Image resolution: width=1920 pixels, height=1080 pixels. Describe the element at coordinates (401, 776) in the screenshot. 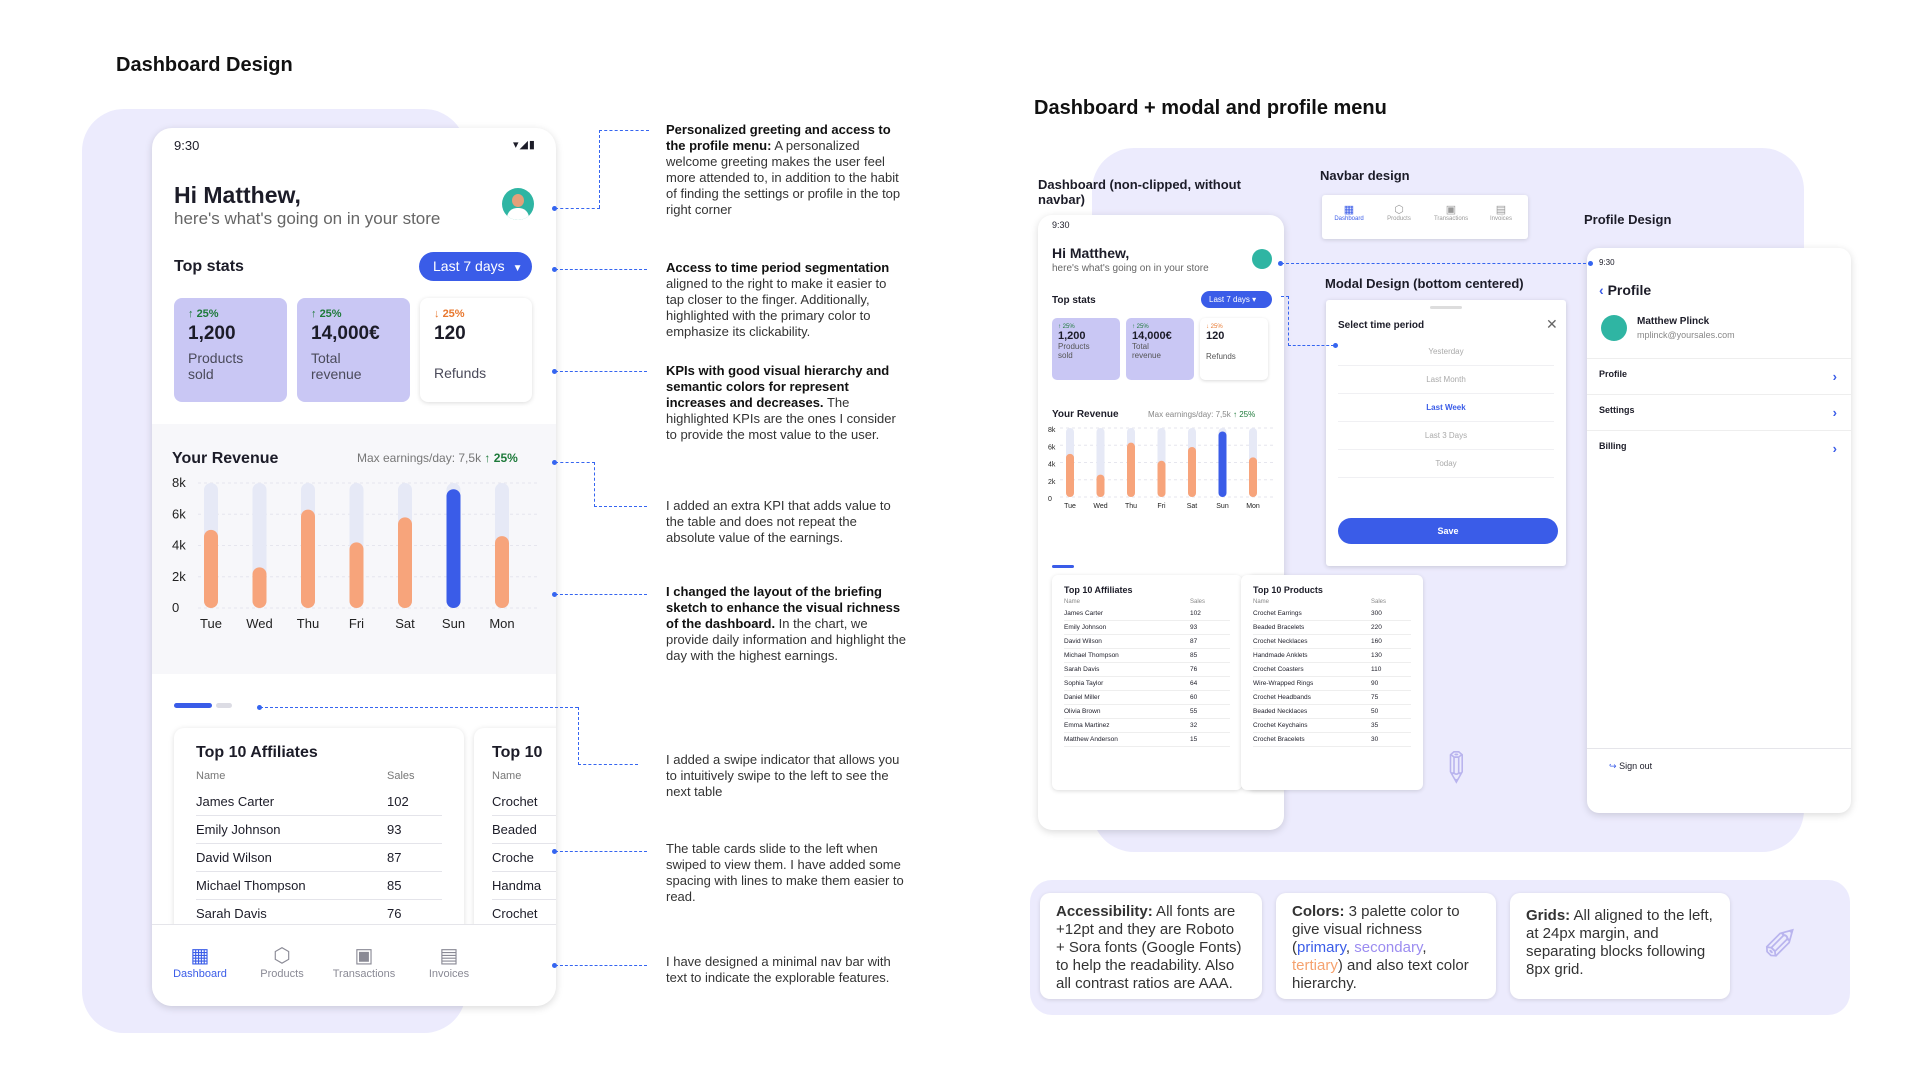

I see `col-sales: Sales` at that location.